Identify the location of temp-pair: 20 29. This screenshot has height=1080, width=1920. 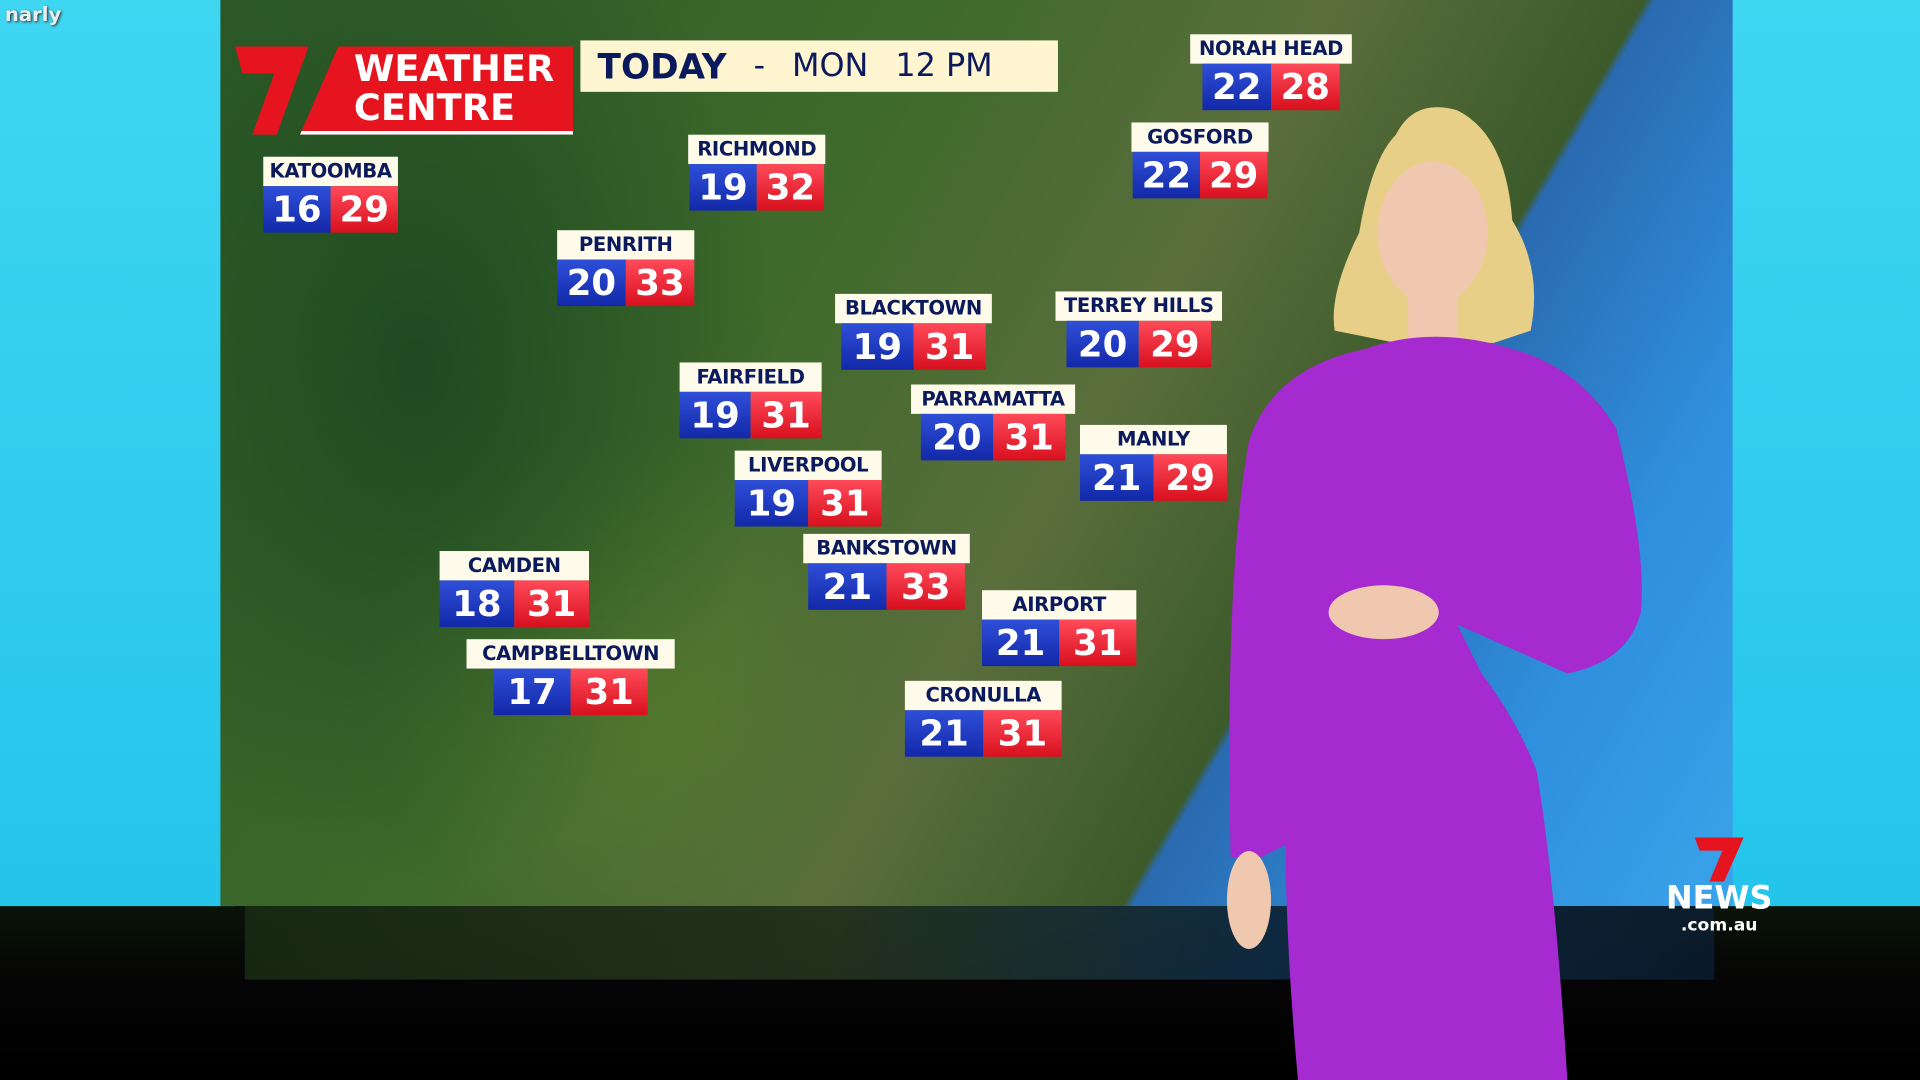
(1139, 344).